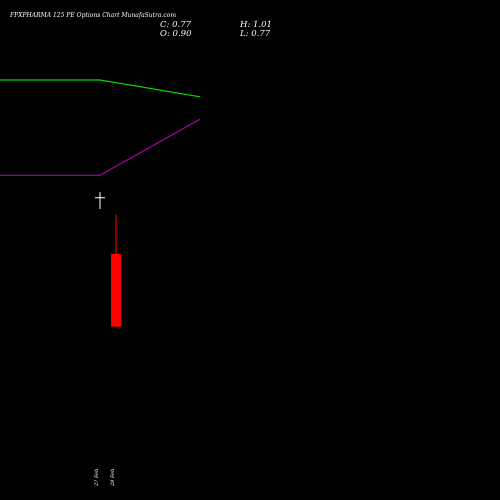 This screenshot has height=500, width=500. What do you see at coordinates (261, 34) in the screenshot?
I see `low-value: 0.77` at bounding box center [261, 34].